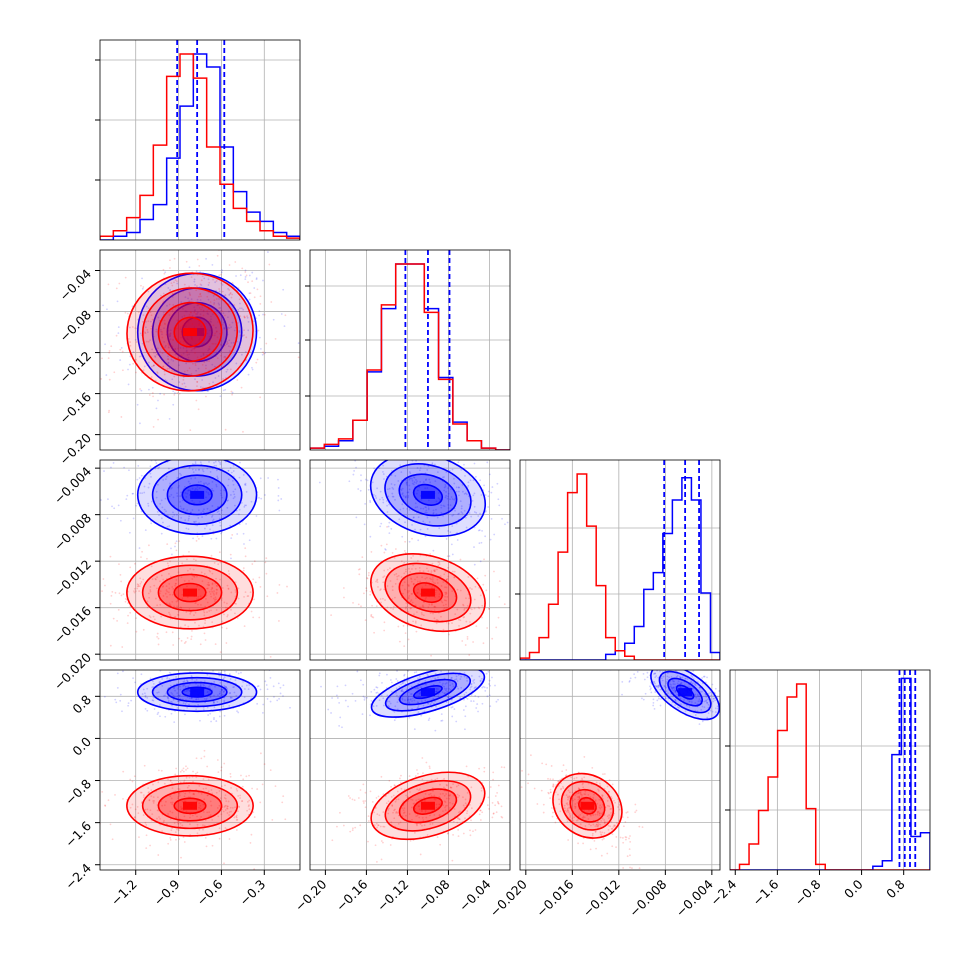 Image resolution: width=970 pixels, height=970 pixels. Describe the element at coordinates (209, 892) in the screenshot. I see `x-tick-label: −0.6` at that location.